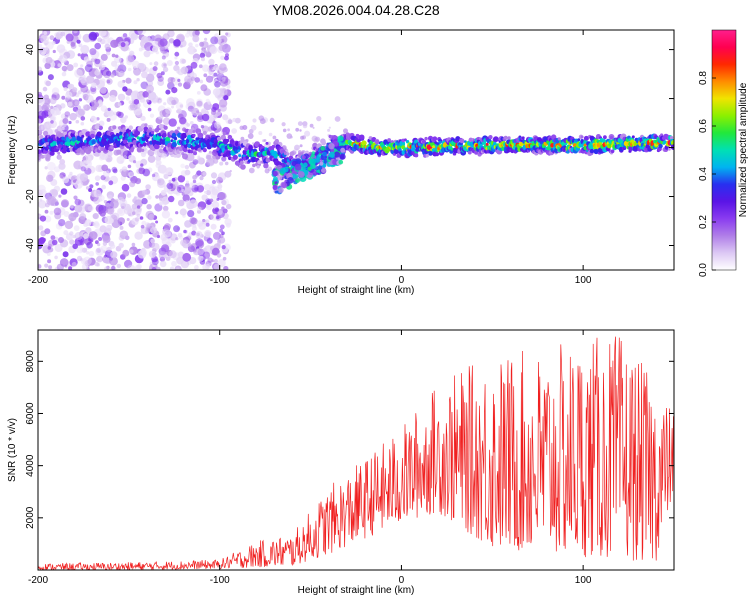 The height and width of the screenshot is (600, 750). Describe the element at coordinates (356, 590) in the screenshot. I see `snr-x-axis-label: Height of straight line (km)` at that location.